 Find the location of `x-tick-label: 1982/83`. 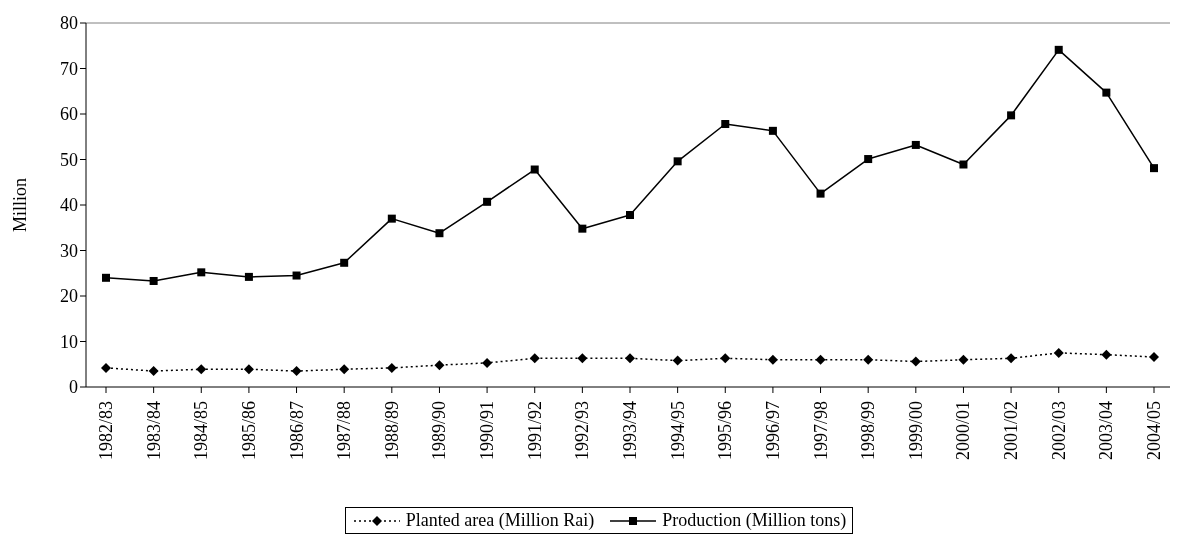

x-tick-label: 1982/83 is located at coordinates (106, 431).